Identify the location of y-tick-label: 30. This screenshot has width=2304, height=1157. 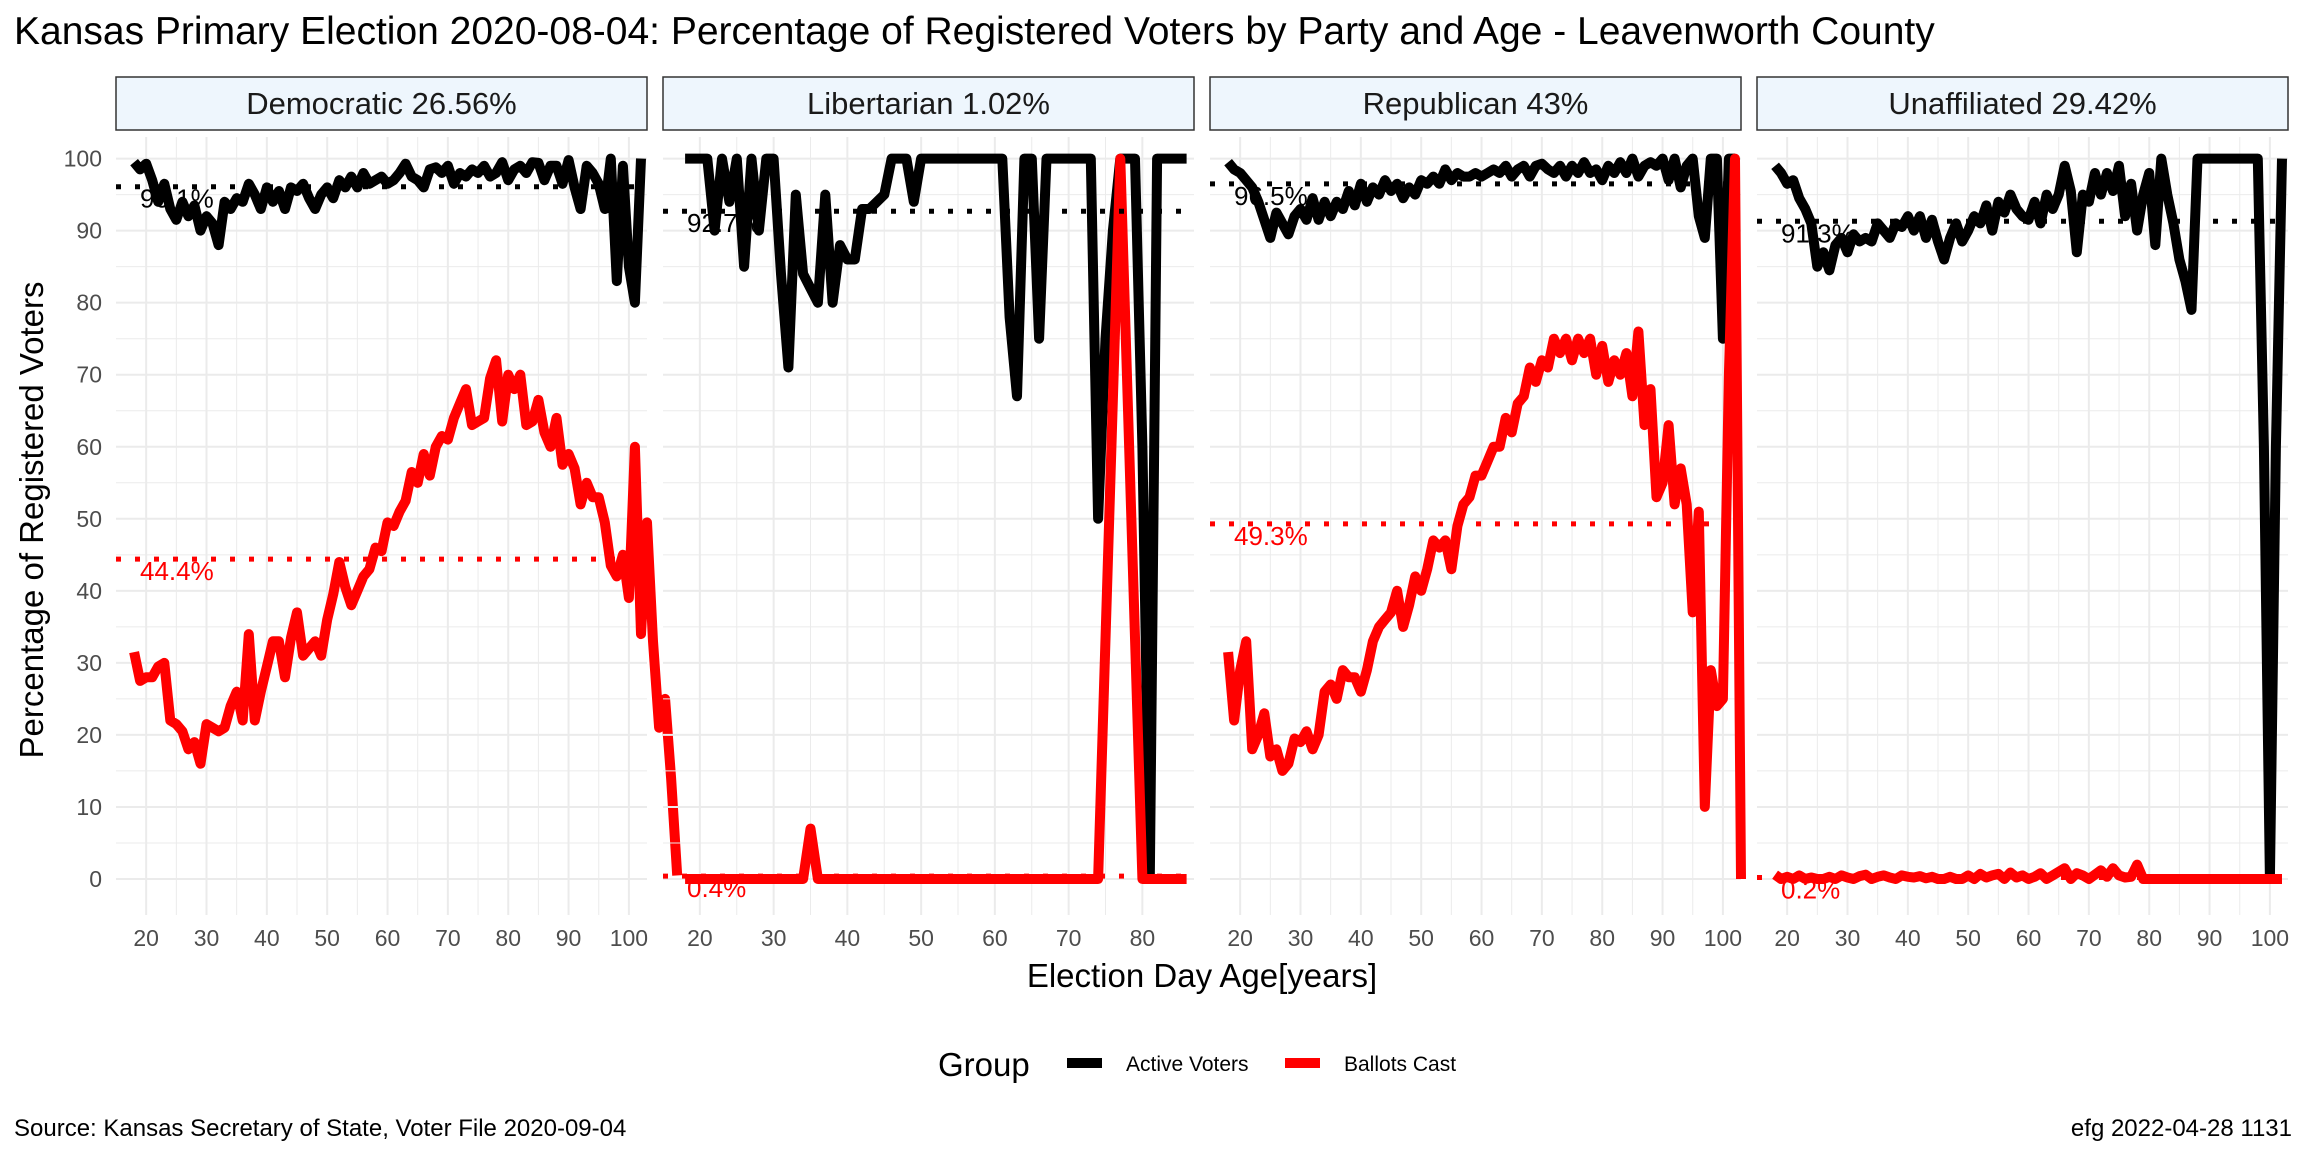
(89, 663).